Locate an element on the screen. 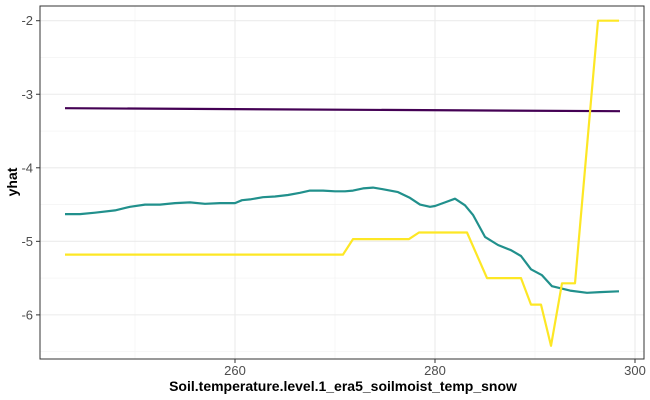  x-tick-label: 300 is located at coordinates (635, 370).